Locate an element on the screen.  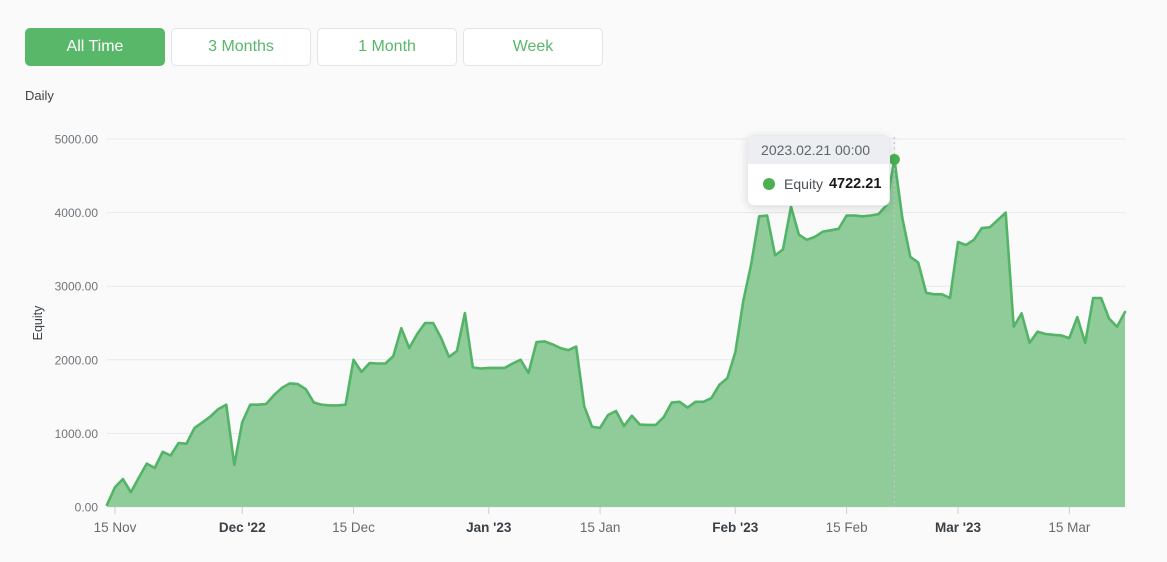
x-tick-label: 15 Dec is located at coordinates (353, 527).